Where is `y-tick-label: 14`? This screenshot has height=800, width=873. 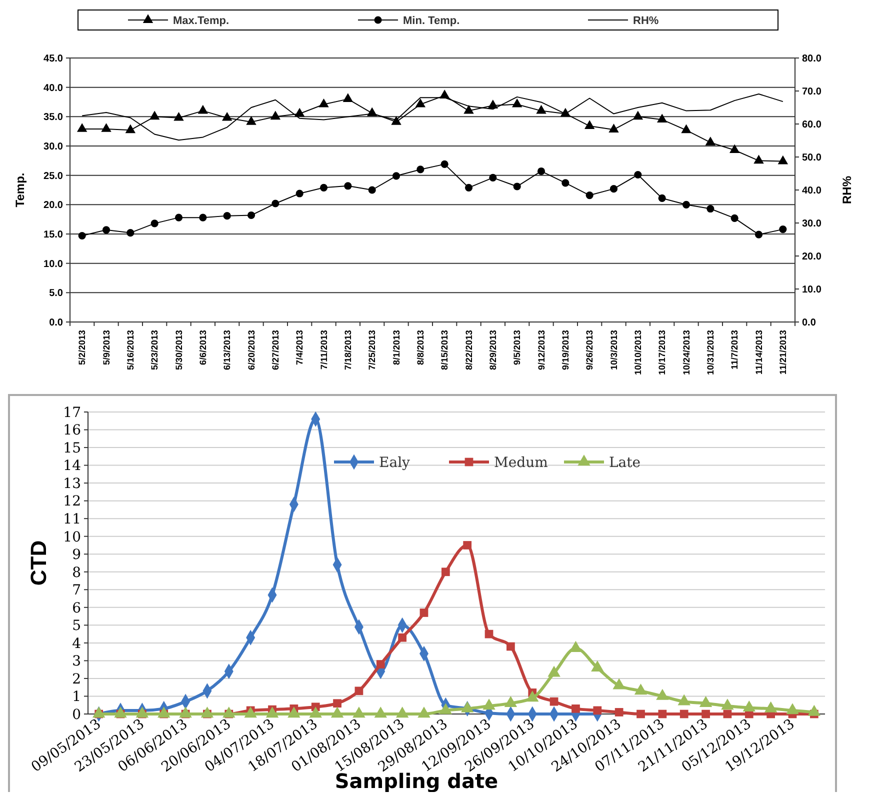
y-tick-label: 14 is located at coordinates (72, 466).